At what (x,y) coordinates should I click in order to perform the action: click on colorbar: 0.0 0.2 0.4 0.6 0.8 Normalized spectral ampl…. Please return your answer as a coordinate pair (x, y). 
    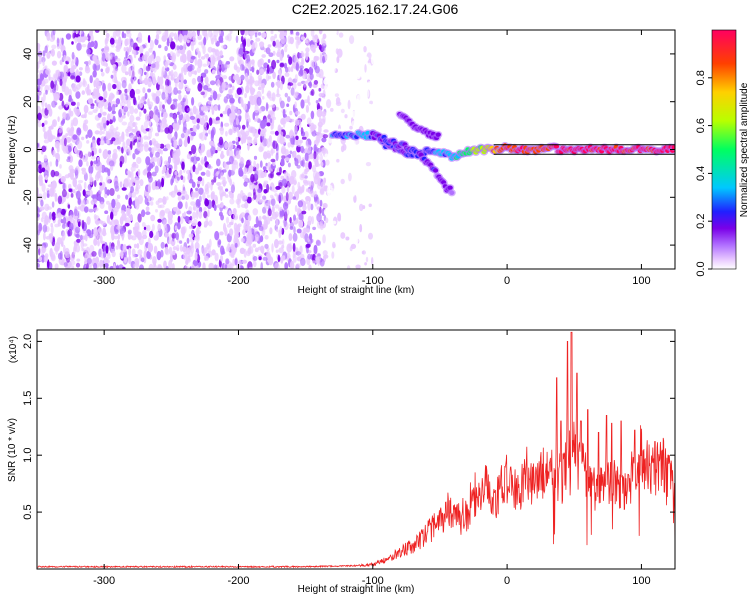
    Looking at the image, I should click on (722, 153).